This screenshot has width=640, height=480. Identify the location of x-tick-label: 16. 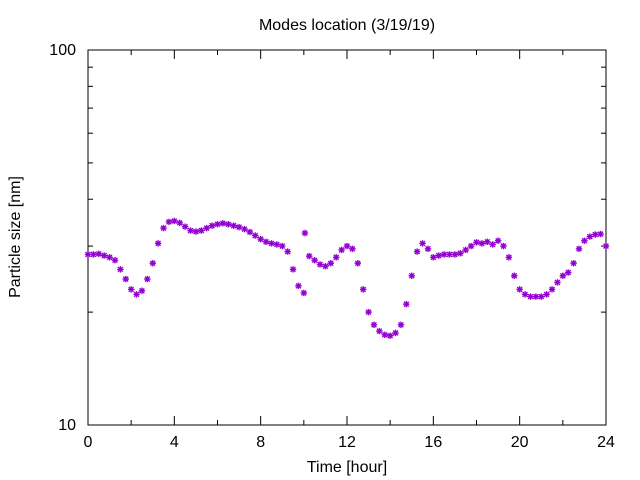
(433, 442).